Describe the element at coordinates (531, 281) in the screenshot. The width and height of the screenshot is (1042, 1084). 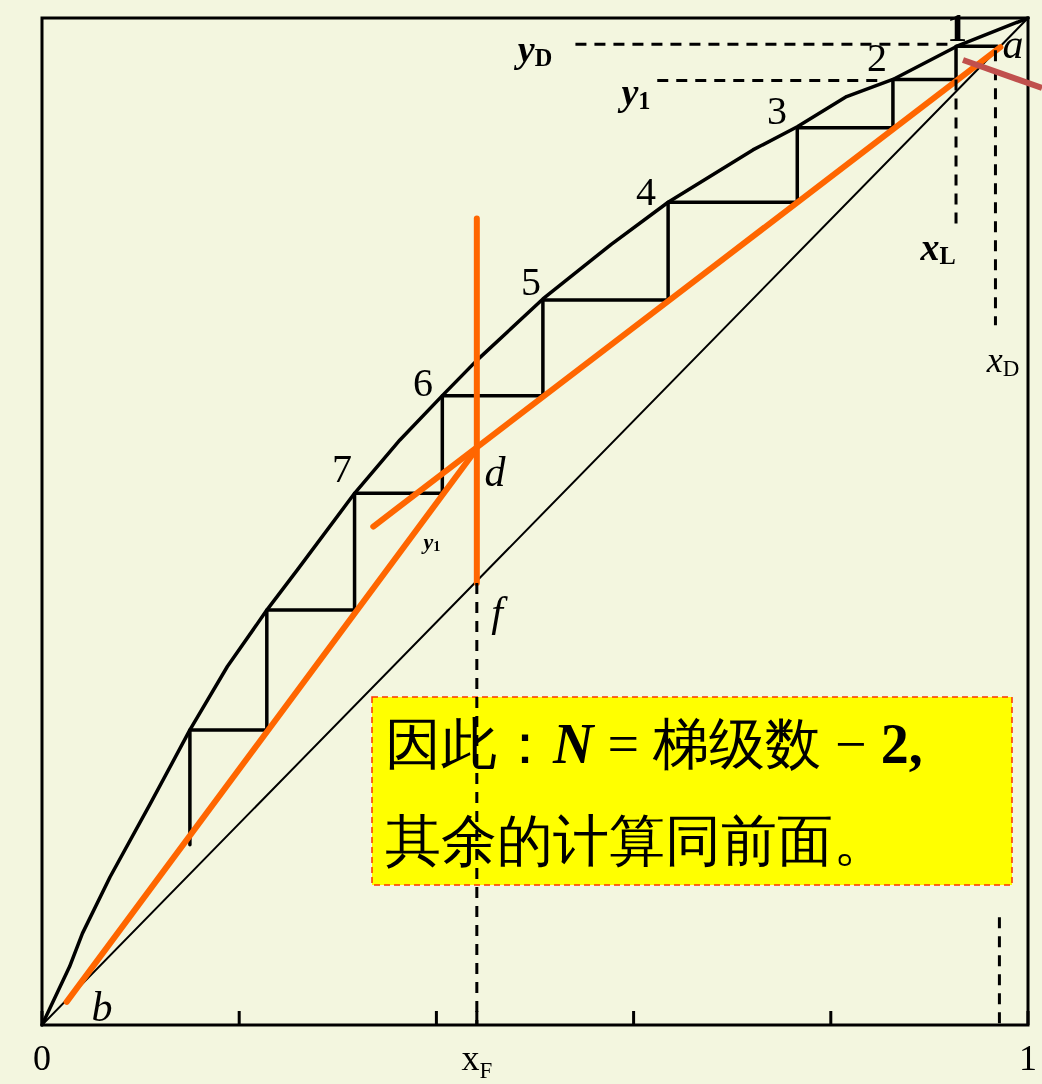
I see `annotation: 5` at that location.